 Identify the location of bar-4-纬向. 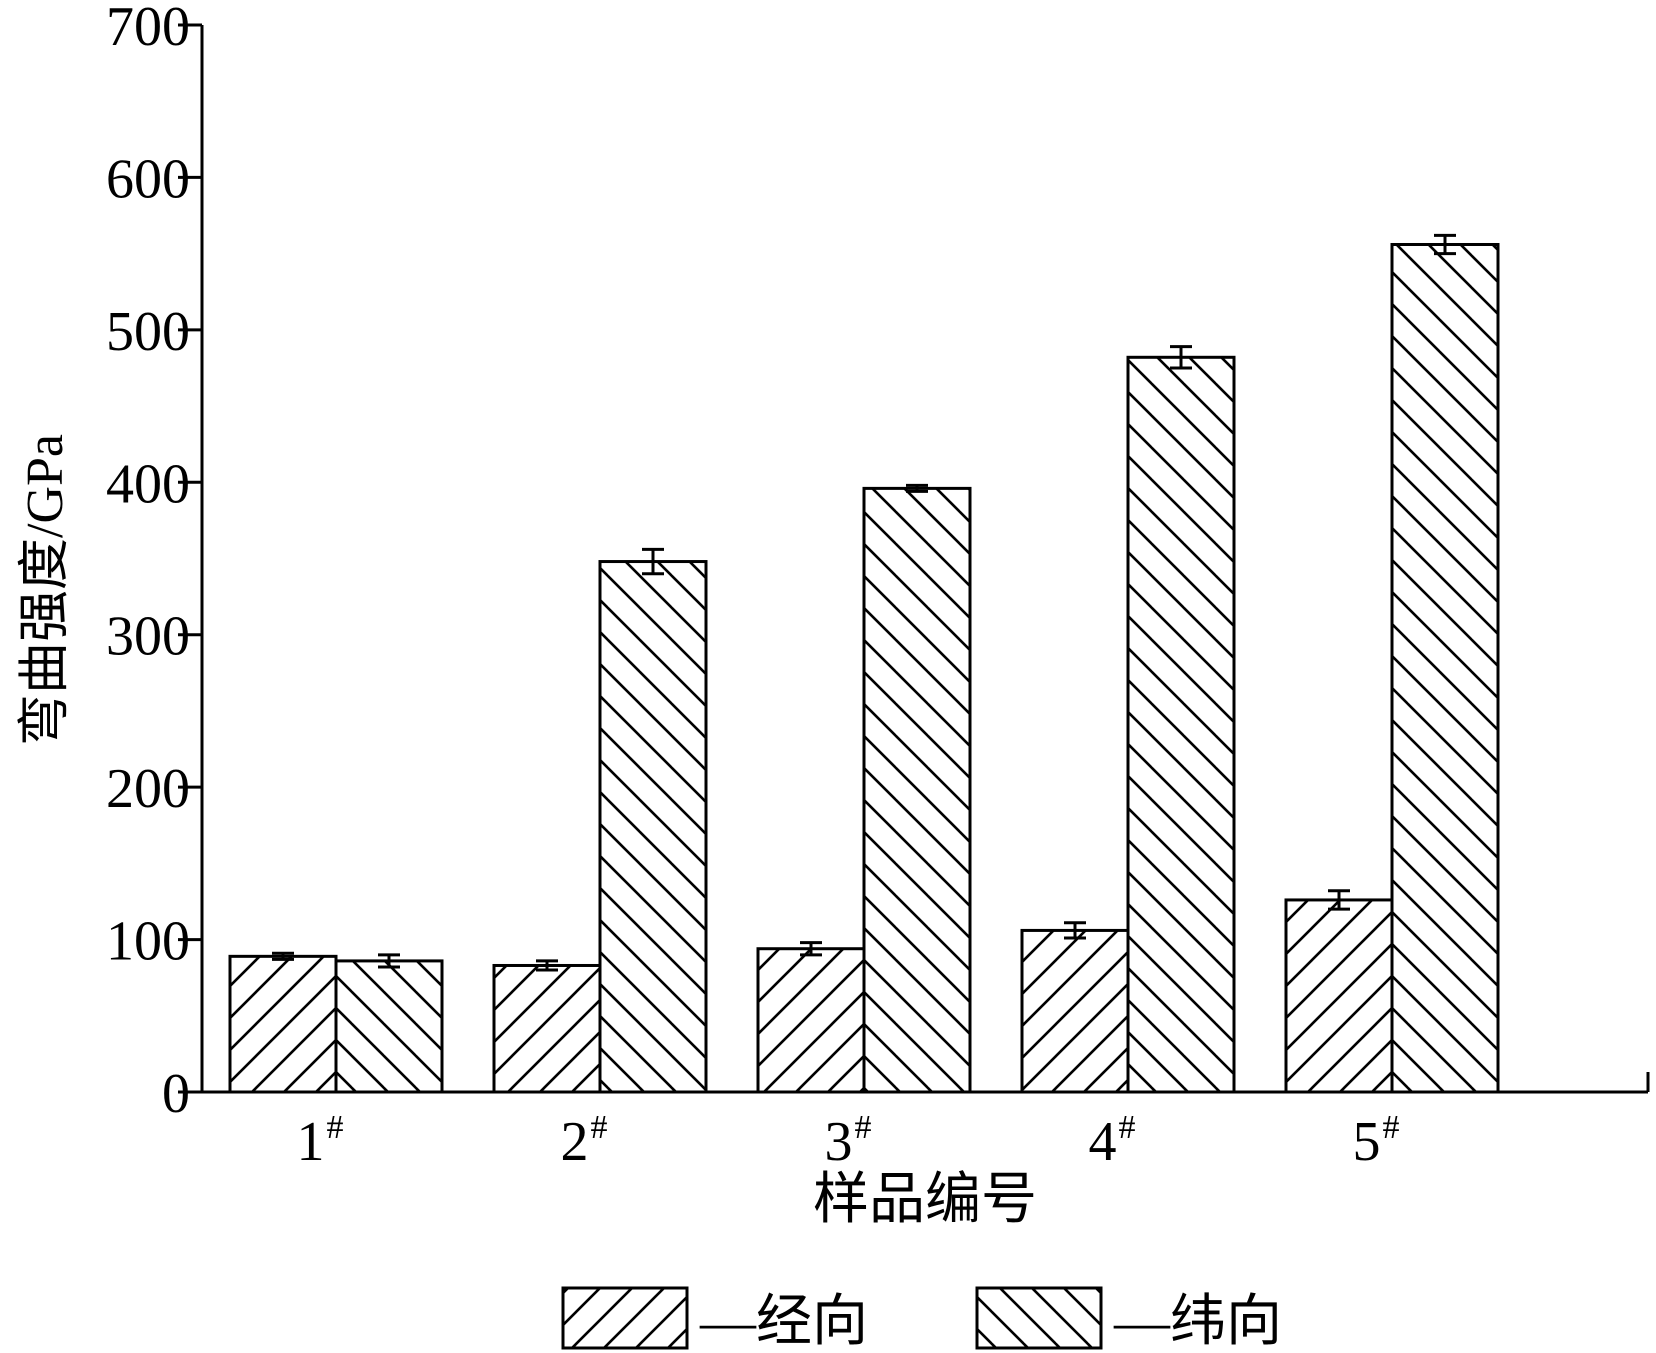
(1181, 724).